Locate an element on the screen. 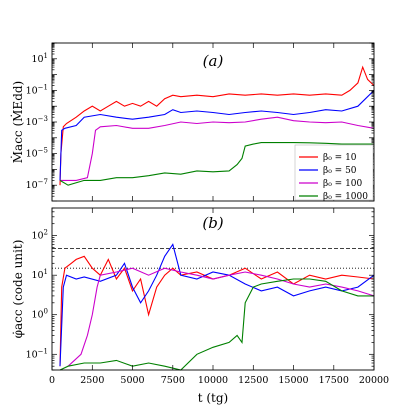 The width and height of the screenshot is (415, 415). legend-frame is located at coordinates (334, 172).